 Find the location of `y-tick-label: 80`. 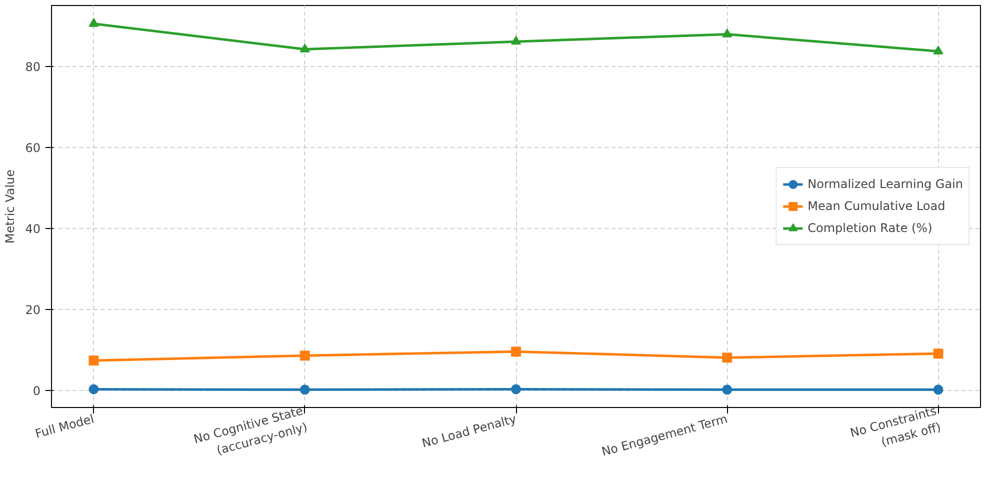

y-tick-label: 80 is located at coordinates (33, 67).